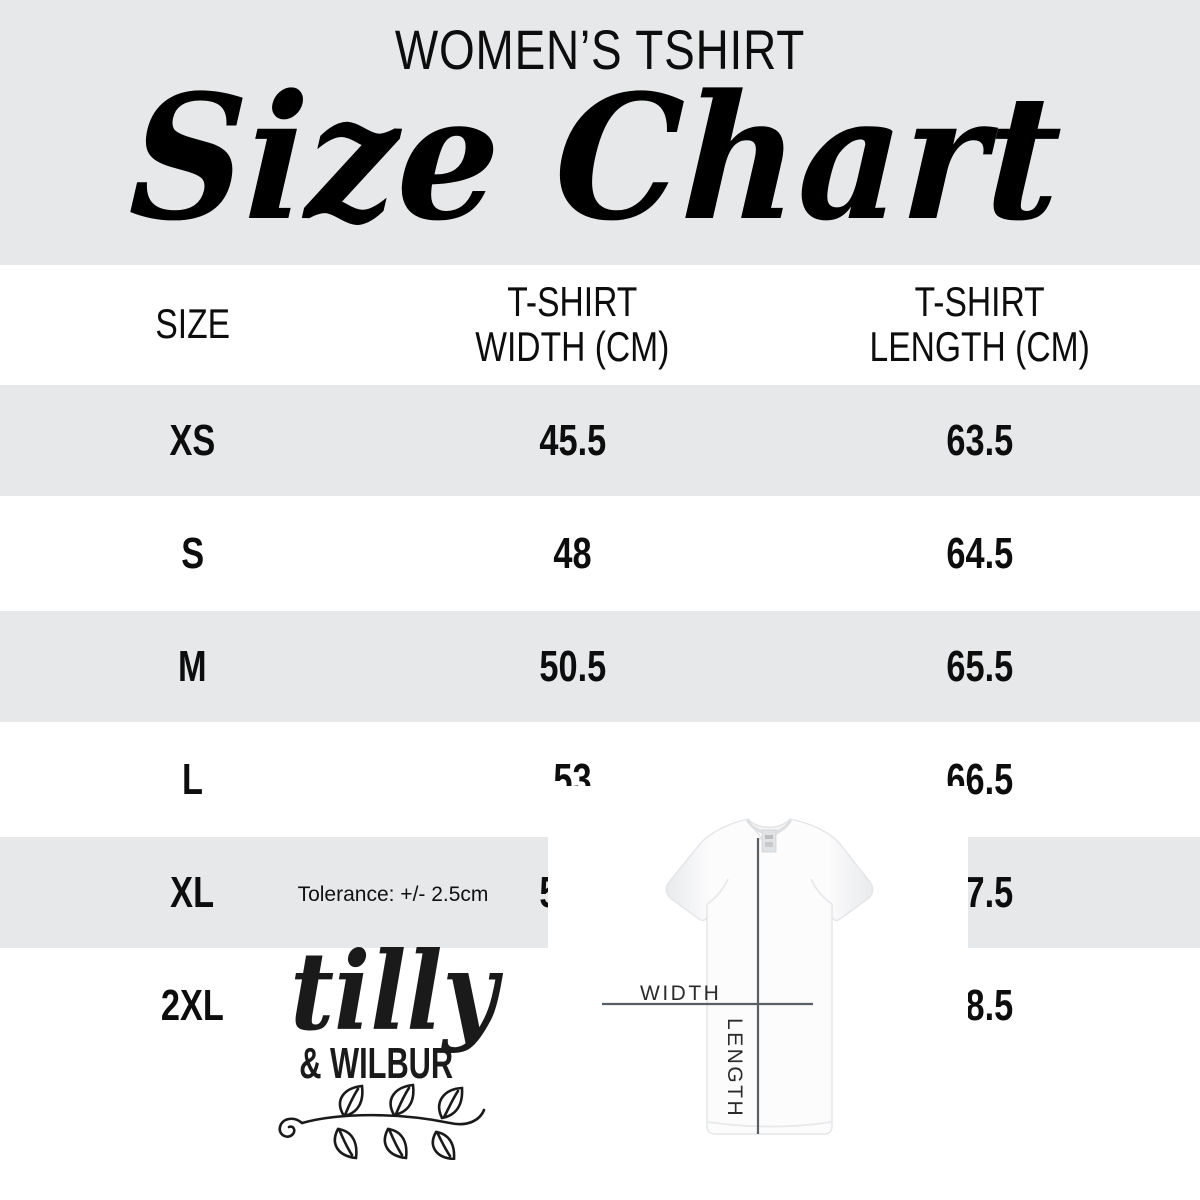 This screenshot has width=1200, height=1200. Describe the element at coordinates (192, 324) in the screenshot. I see `column-header-size: SIZE` at that location.